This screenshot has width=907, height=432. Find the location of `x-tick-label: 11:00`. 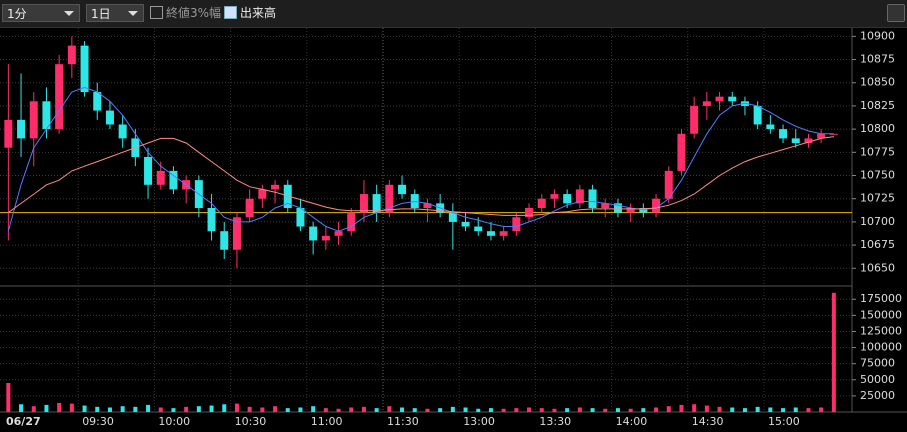

x-tick-label: 11:00 is located at coordinates (327, 421).